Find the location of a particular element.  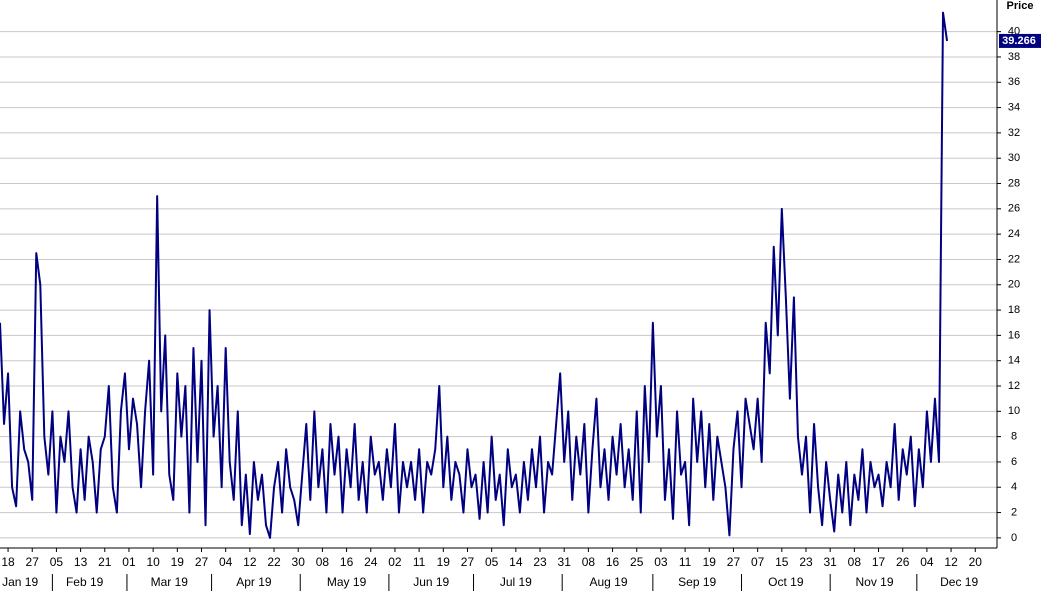

y-tick-label: 22 is located at coordinates (1014, 259).